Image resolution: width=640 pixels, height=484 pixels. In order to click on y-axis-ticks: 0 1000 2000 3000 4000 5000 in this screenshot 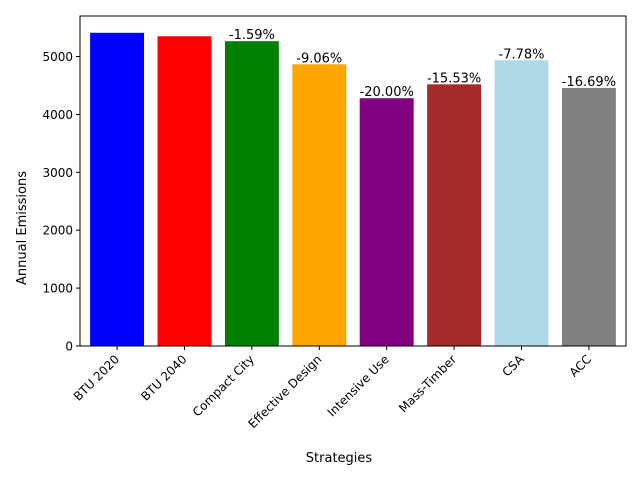, I will do `click(61, 202)`.